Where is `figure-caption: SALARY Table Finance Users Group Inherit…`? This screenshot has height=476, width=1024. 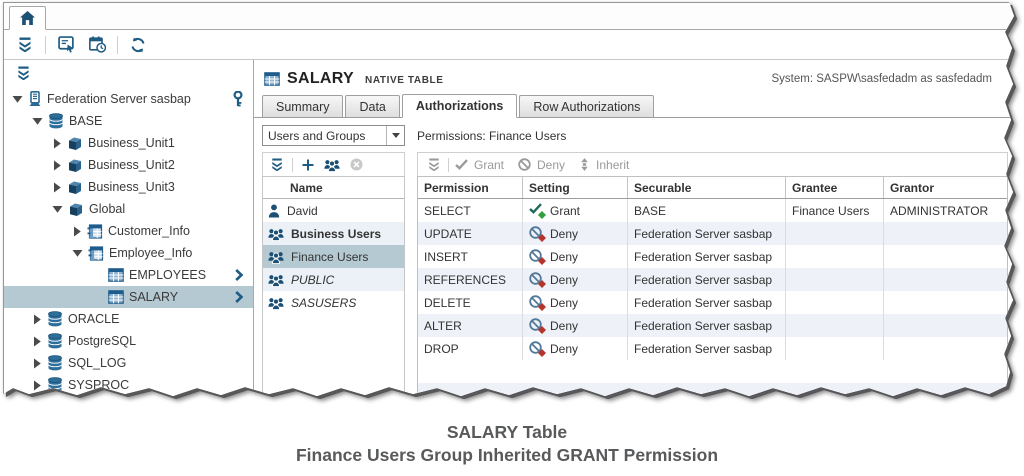 figure-caption: SALARY Table Finance Users Group Inherit… is located at coordinates (507, 444).